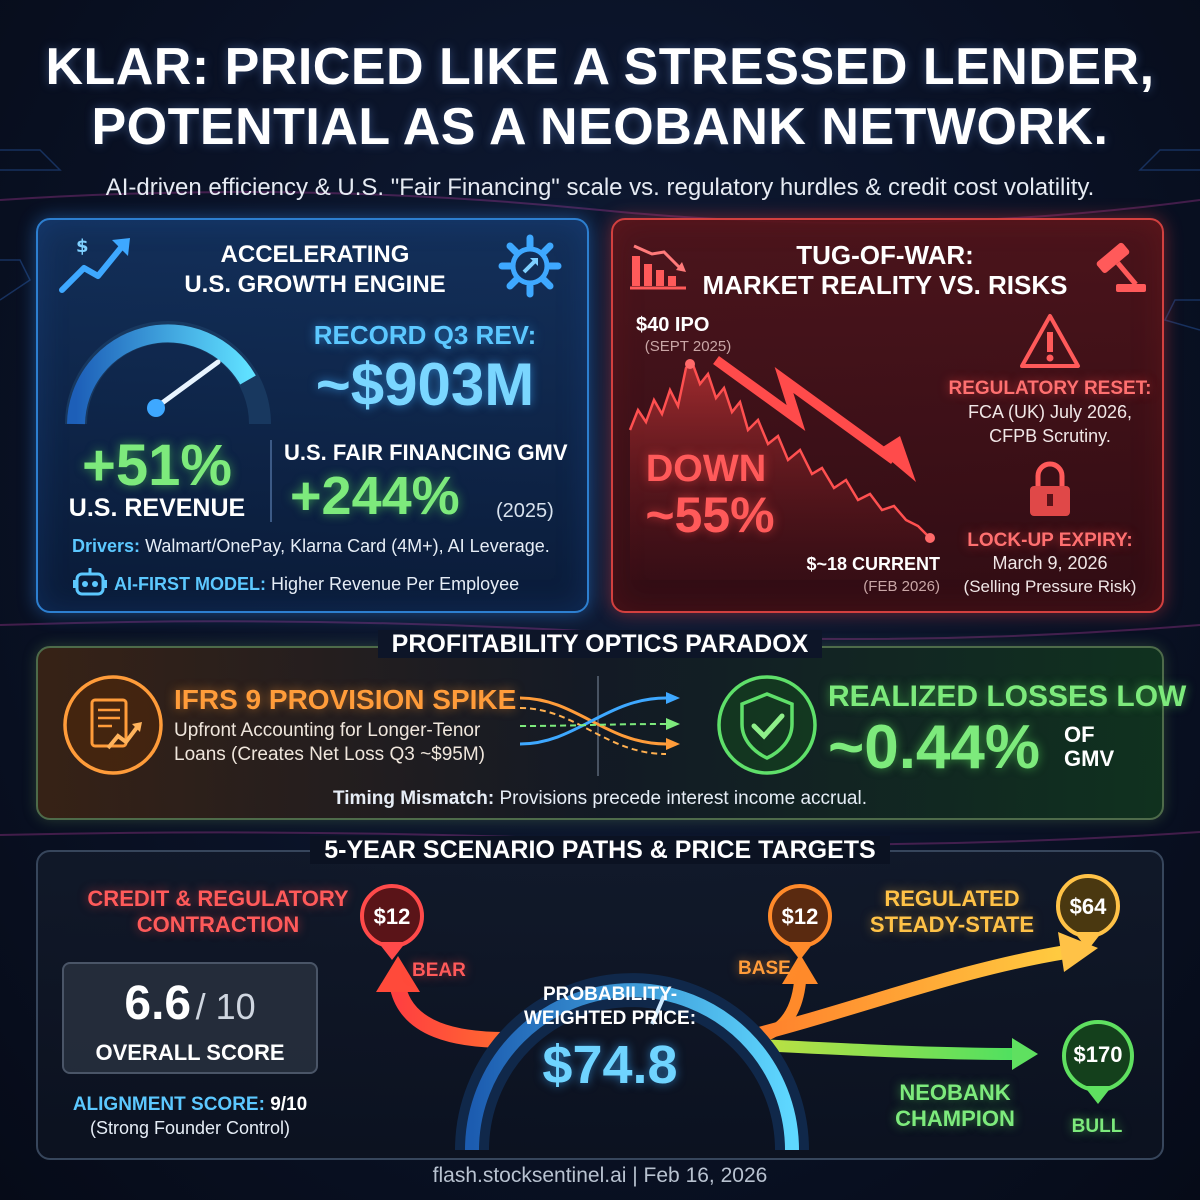 Image resolution: width=1200 pixels, height=1200 pixels. What do you see at coordinates (781, 467) in the screenshot?
I see `stock-decline-chart` at bounding box center [781, 467].